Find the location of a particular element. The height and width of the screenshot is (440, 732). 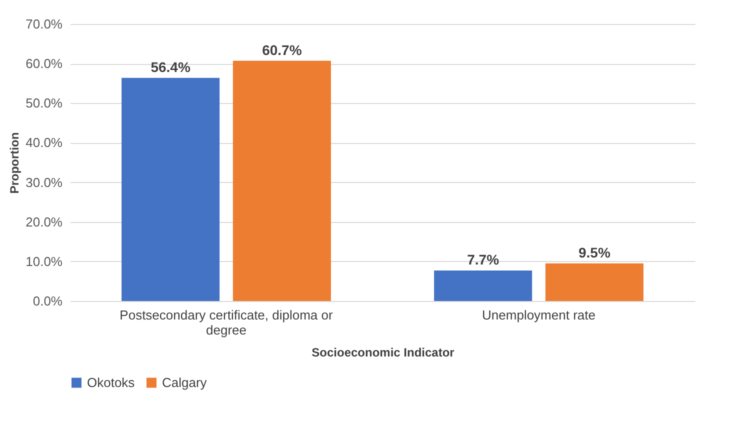

y-tick-label: 60.0% is located at coordinates (44, 64).